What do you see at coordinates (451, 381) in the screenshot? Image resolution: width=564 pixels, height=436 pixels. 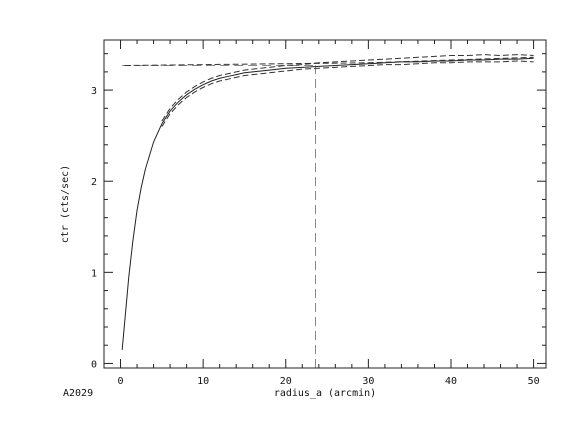 I see `x-tick-label: 40` at bounding box center [451, 381].